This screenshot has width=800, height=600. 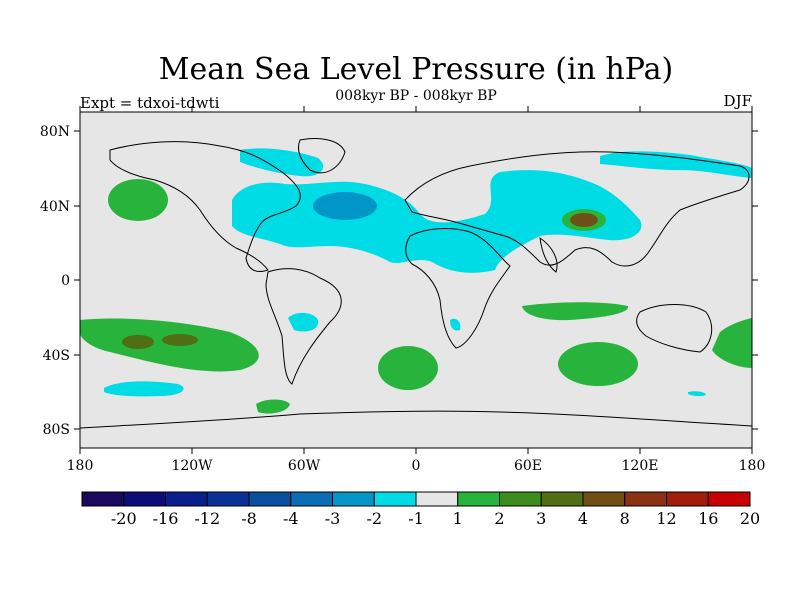 What do you see at coordinates (345, 206) in the screenshot?
I see `negative-core-north-atlantic` at bounding box center [345, 206].